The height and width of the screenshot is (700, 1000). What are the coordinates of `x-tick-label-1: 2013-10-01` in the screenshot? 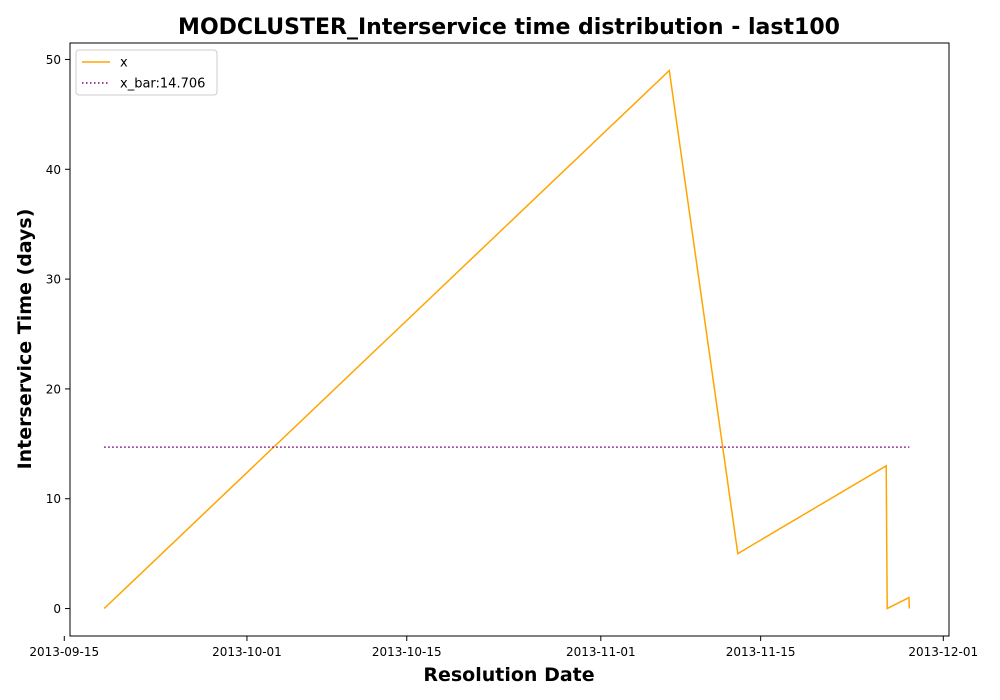 It's located at (247, 652).